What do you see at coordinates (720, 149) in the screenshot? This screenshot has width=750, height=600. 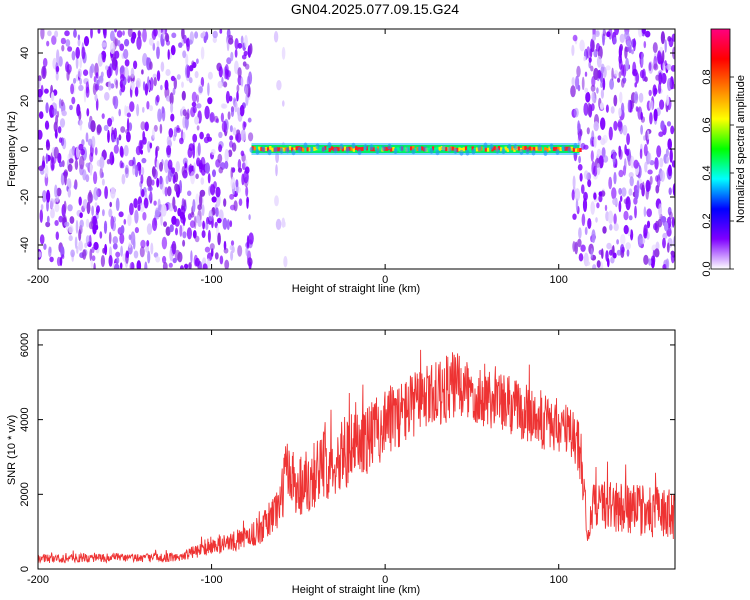 I see `colorbar-frame` at bounding box center [720, 149].